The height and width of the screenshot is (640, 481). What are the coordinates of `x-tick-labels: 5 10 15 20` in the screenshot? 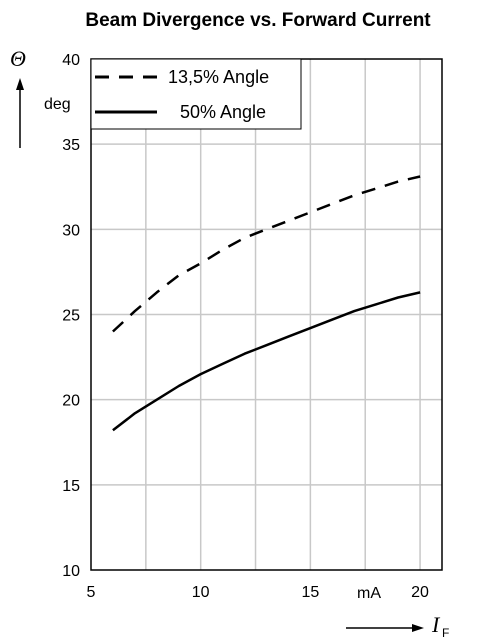 It's located at (258, 592).